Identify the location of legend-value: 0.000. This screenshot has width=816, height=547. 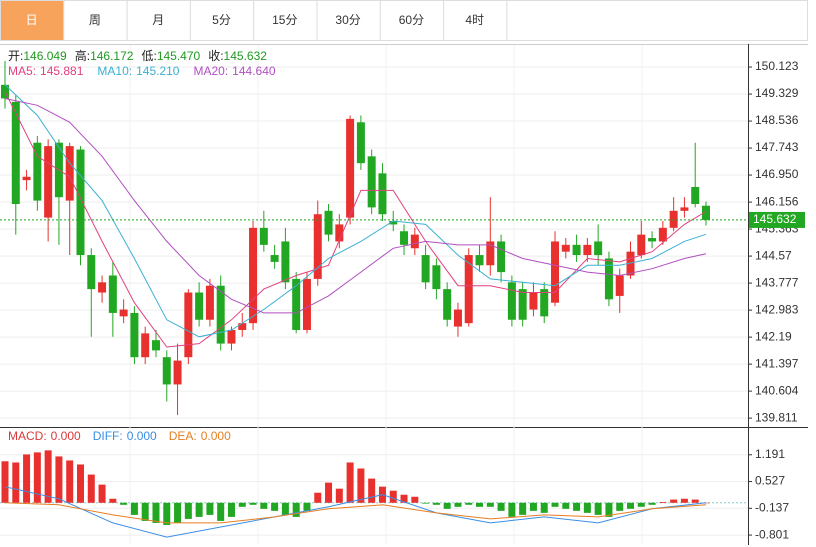
(142, 436).